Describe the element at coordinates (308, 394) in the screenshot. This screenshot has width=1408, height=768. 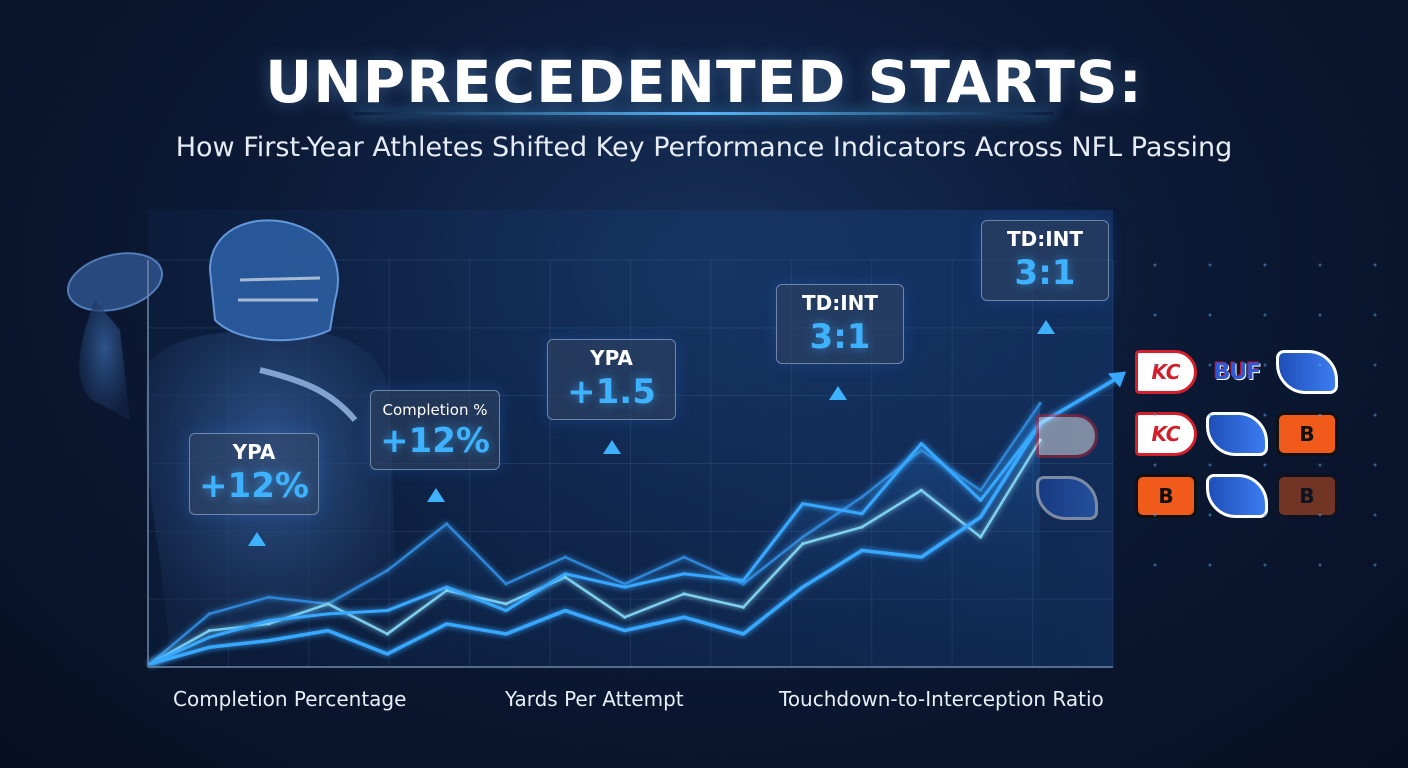
I see `player-stripe` at that location.